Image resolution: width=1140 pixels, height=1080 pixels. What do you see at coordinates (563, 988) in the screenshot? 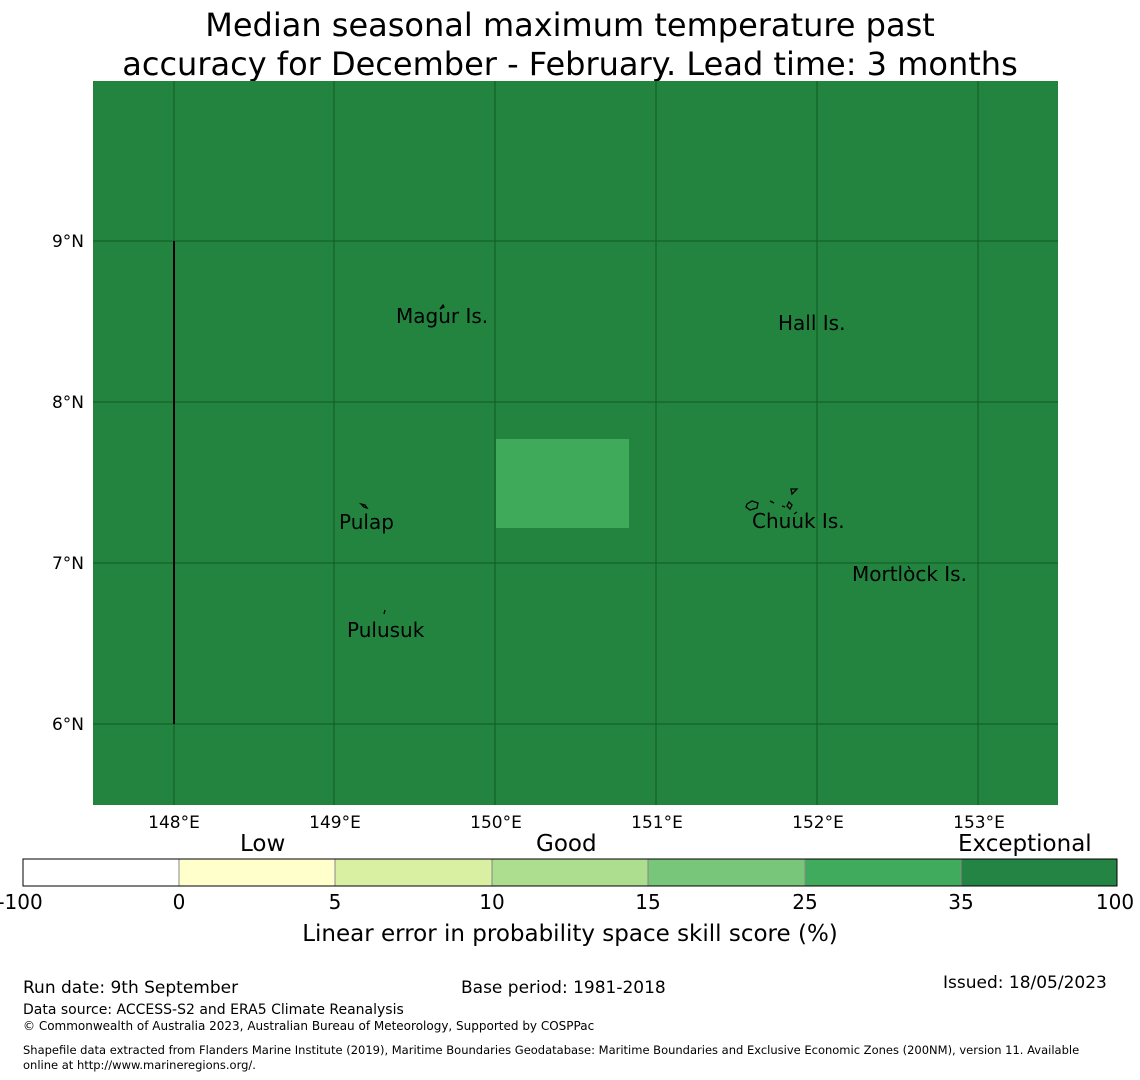
I see `base-period: Base period: 1981-2018` at bounding box center [563, 988].